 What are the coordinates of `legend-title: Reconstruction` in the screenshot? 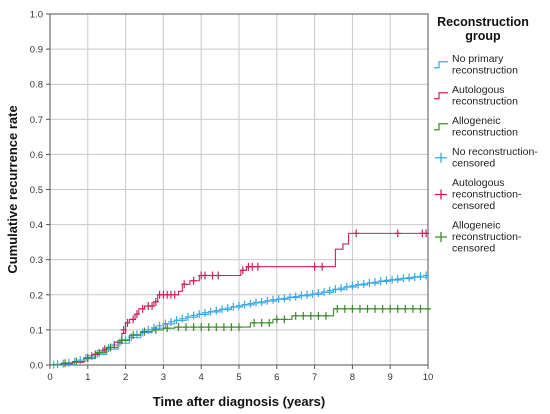 It's located at (483, 22).